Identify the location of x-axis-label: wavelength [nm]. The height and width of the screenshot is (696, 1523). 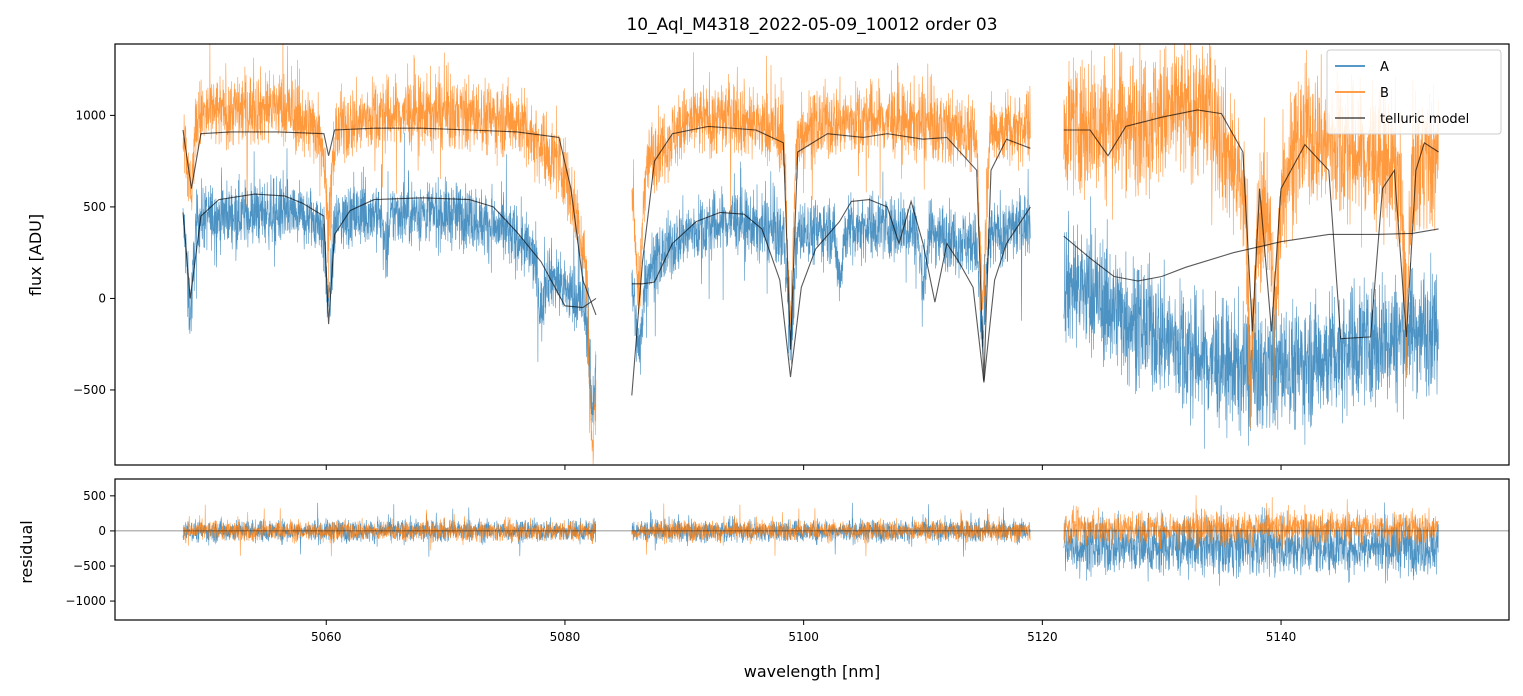
(812, 671).